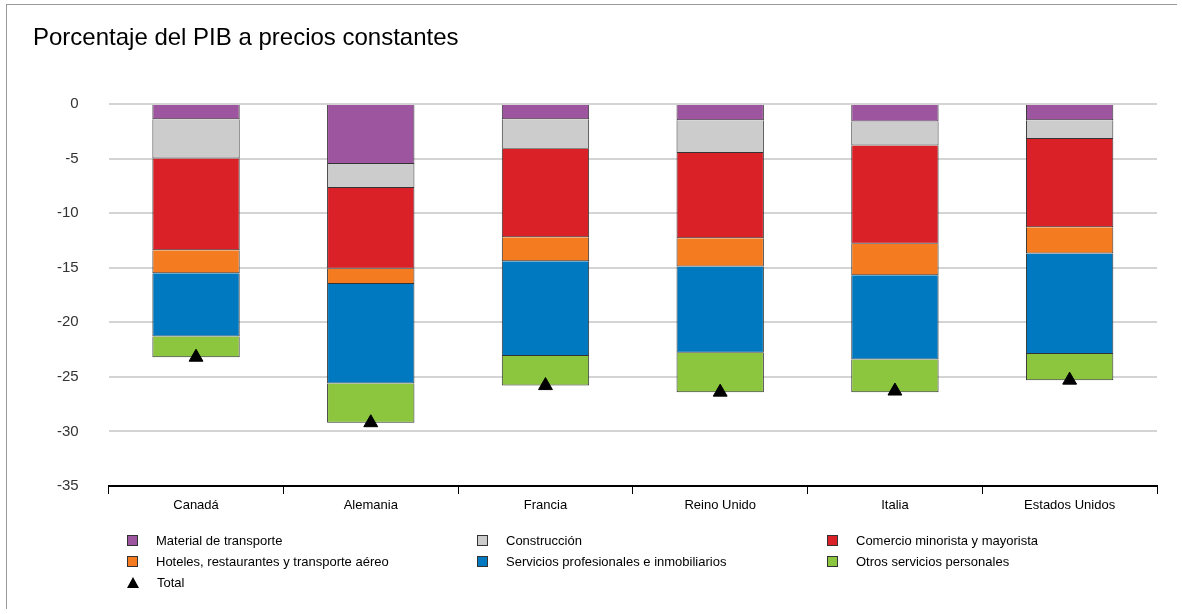 This screenshot has width=1182, height=614. What do you see at coordinates (72, 157) in the screenshot?
I see `y-tick-label: -5` at bounding box center [72, 157].